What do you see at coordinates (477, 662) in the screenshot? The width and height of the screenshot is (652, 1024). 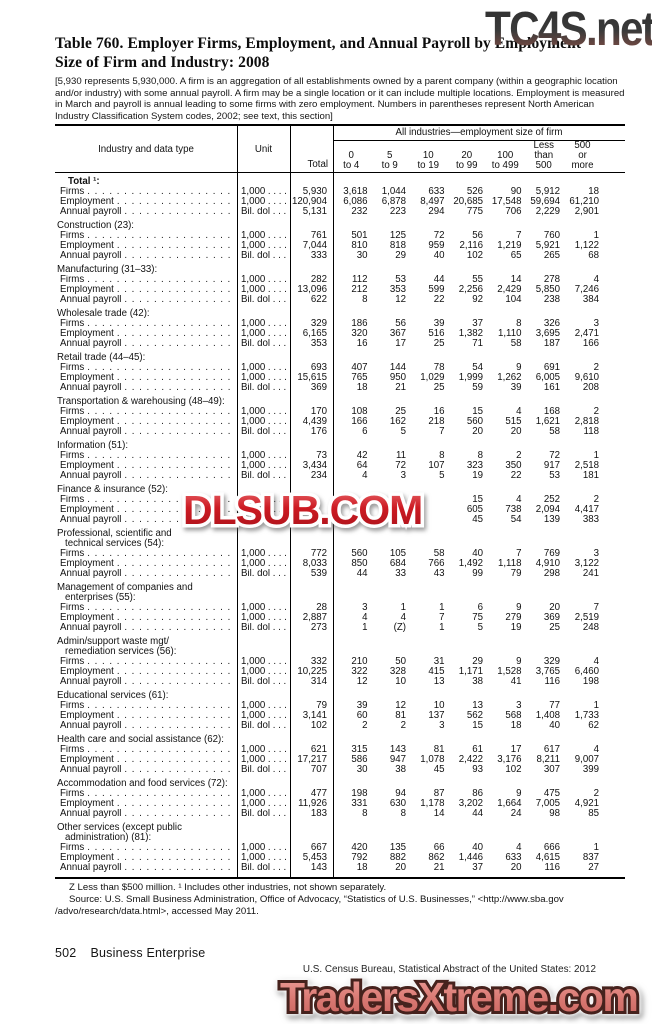 I see `value-cell: 29` at bounding box center [477, 662].